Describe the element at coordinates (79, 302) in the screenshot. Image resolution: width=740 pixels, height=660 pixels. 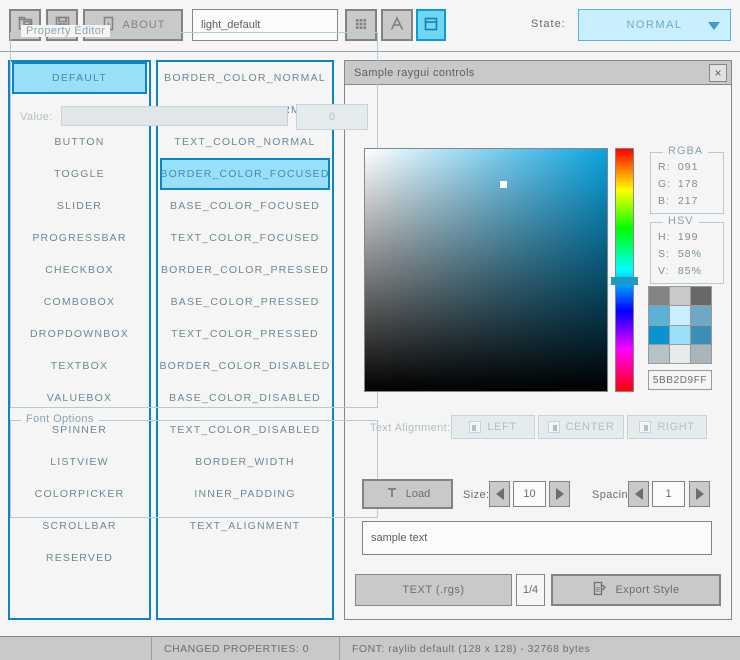
I see `list-item-combobox: COMBOBOX` at that location.